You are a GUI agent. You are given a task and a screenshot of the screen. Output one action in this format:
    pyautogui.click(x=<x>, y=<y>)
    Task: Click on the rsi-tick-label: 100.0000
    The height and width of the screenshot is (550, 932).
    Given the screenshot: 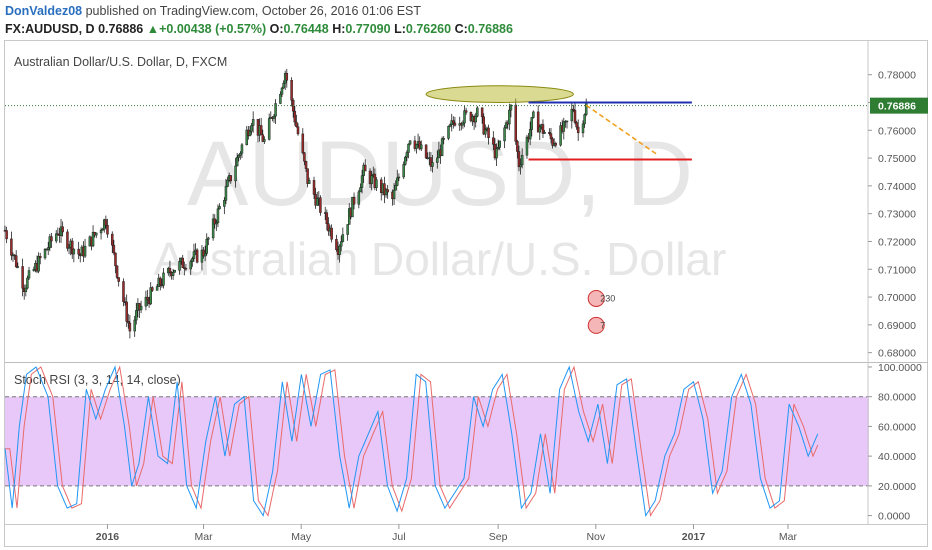 What is the action you would take?
    pyautogui.click(x=900, y=368)
    